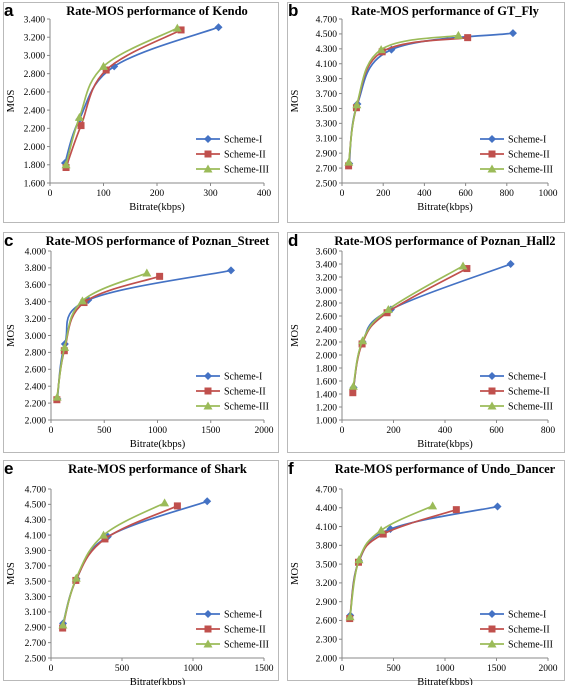 This screenshot has width=567, height=685. What do you see at coordinates (36, 521) in the screenshot?
I see `y-tick-label: 4.300` at bounding box center [36, 521].